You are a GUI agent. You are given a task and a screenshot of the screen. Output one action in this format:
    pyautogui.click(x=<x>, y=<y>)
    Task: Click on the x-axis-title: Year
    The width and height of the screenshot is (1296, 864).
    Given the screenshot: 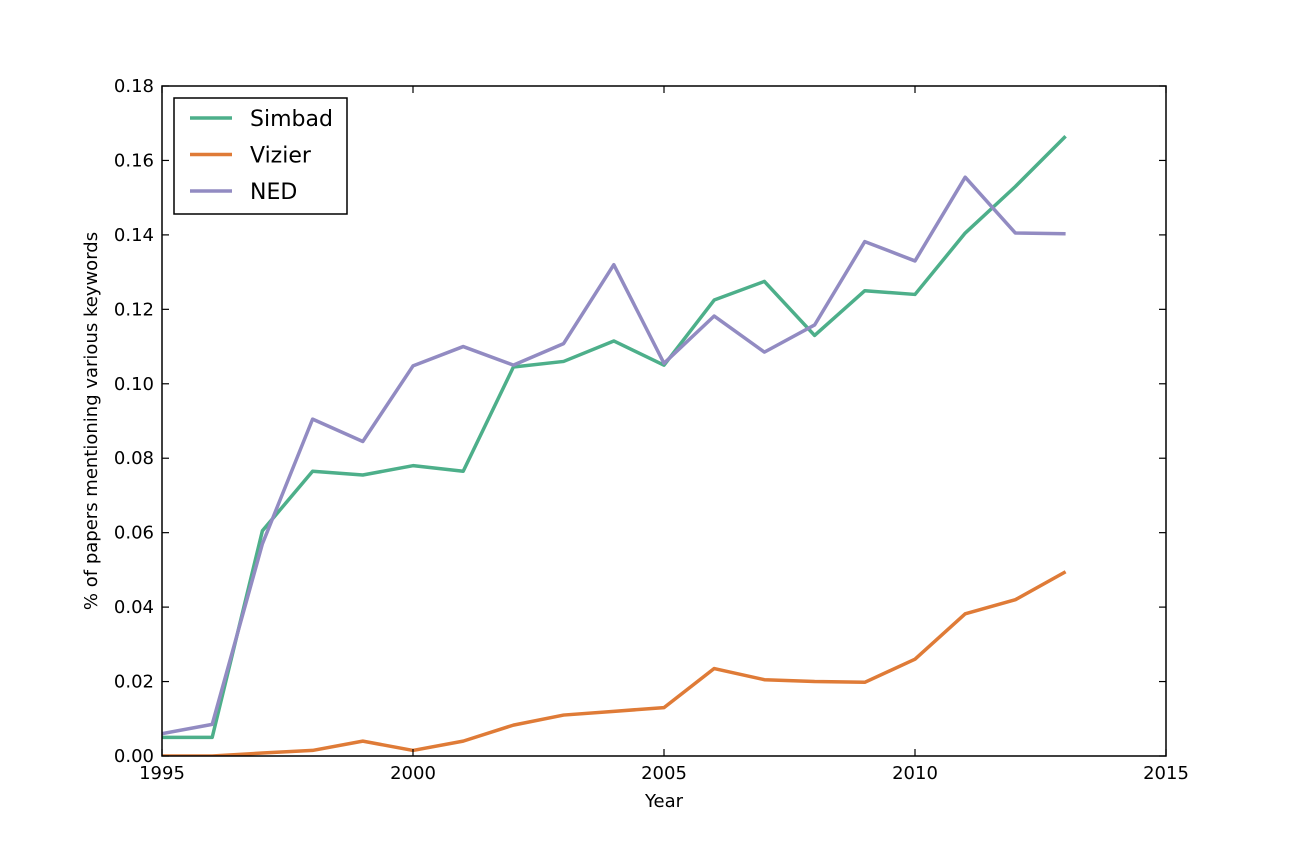 What is the action you would take?
    pyautogui.click(x=664, y=801)
    